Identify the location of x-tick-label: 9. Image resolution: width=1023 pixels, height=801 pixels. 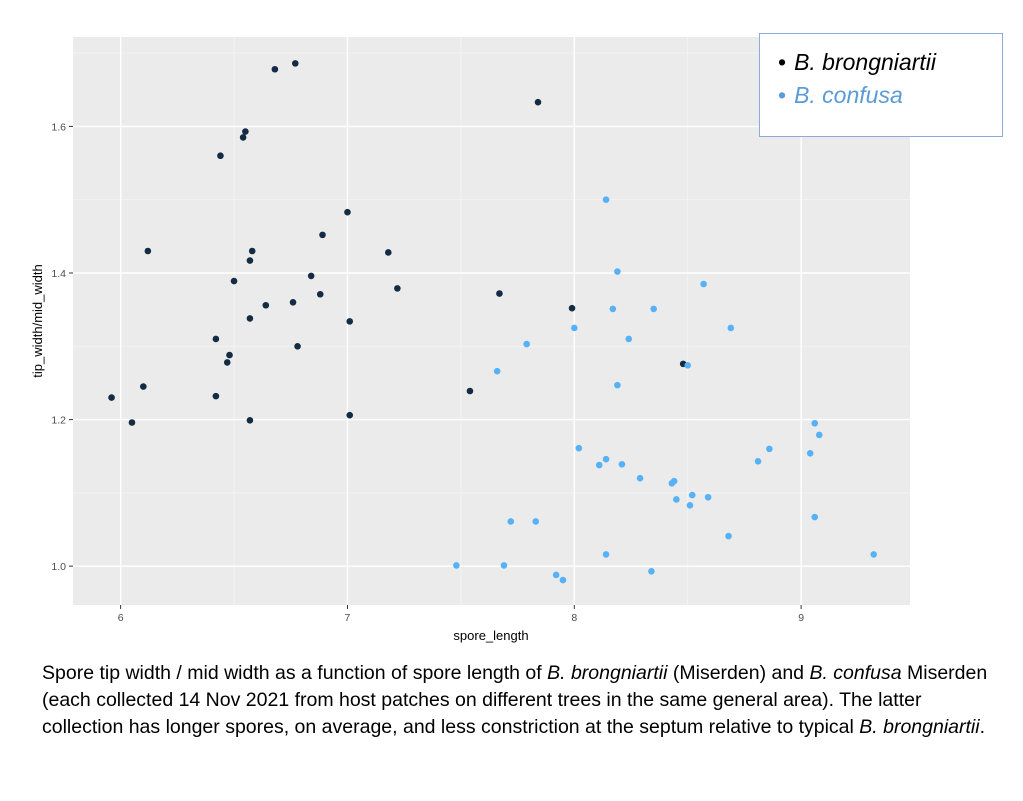
(801, 618).